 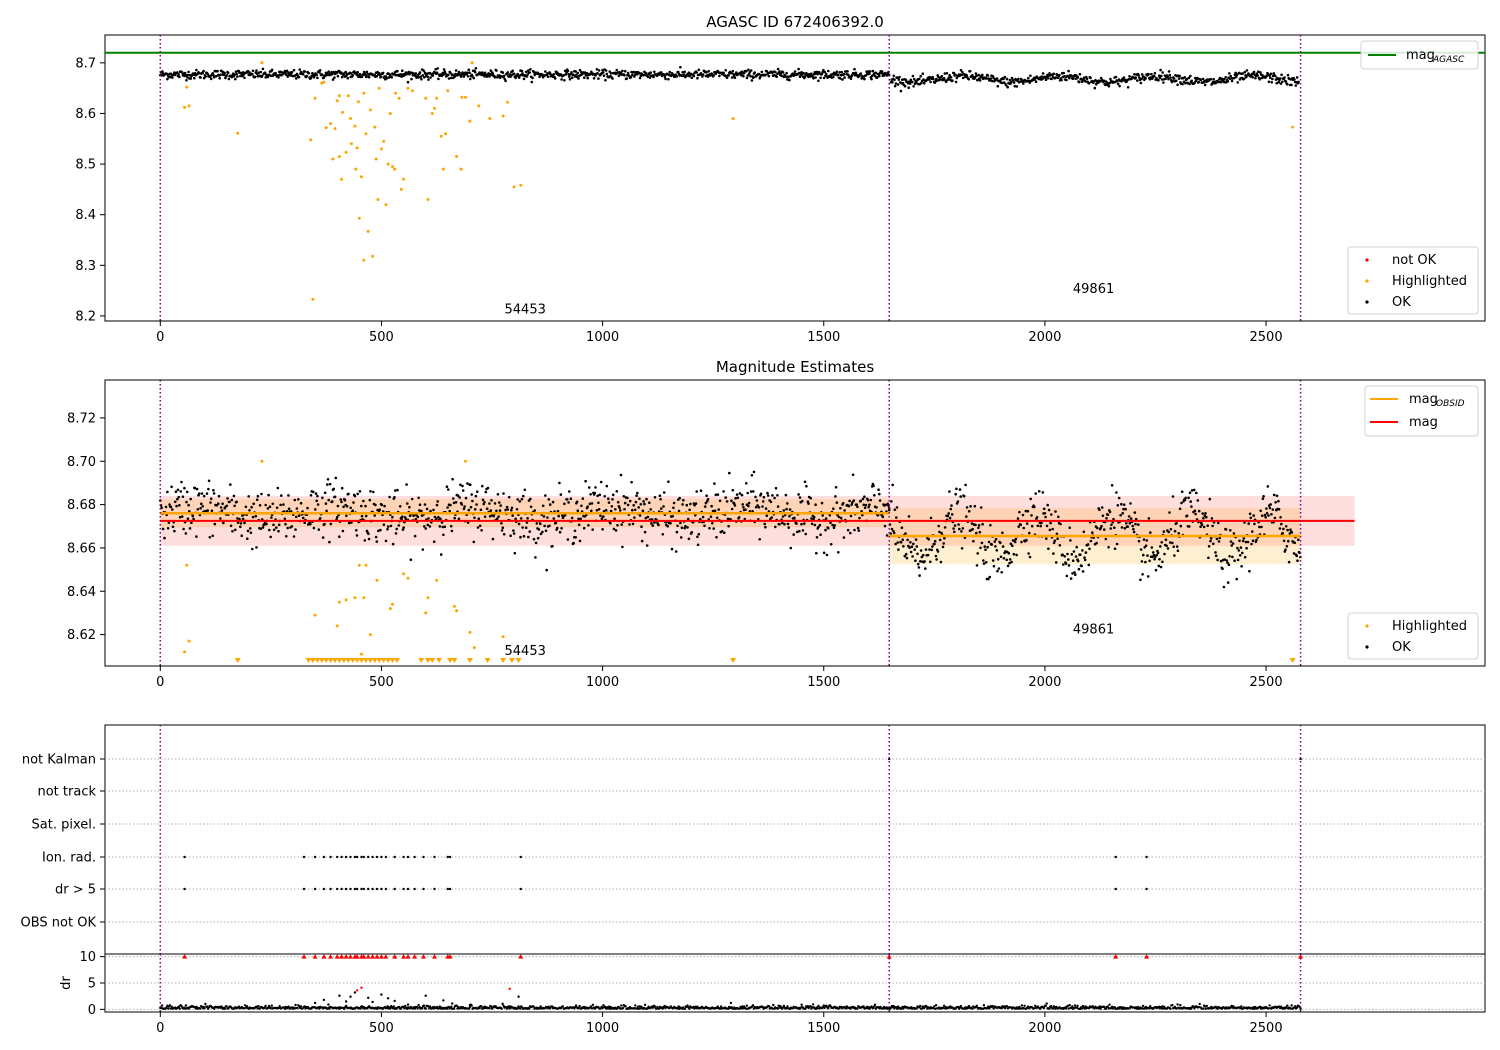 I want to click on x-tick-label: 0, so click(x=160, y=682).